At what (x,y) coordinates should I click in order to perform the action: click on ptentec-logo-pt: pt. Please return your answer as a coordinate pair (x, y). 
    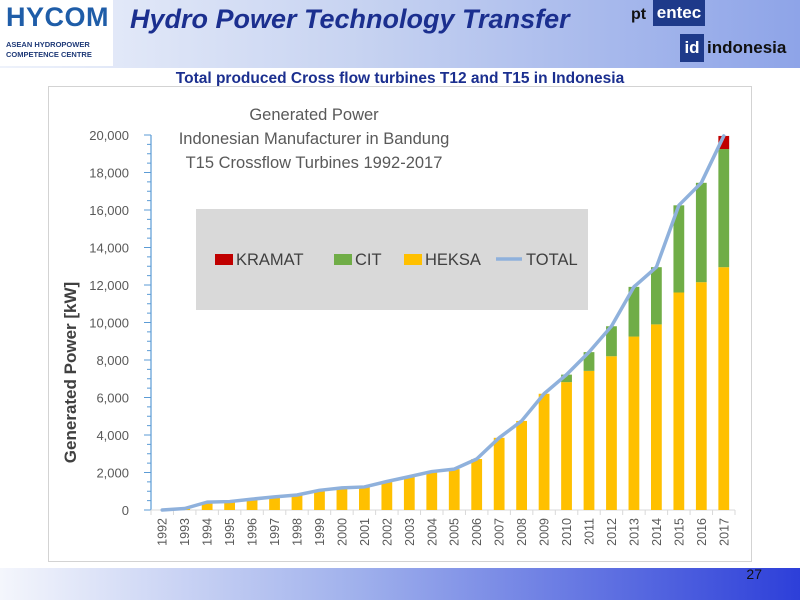
    Looking at the image, I should click on (639, 14).